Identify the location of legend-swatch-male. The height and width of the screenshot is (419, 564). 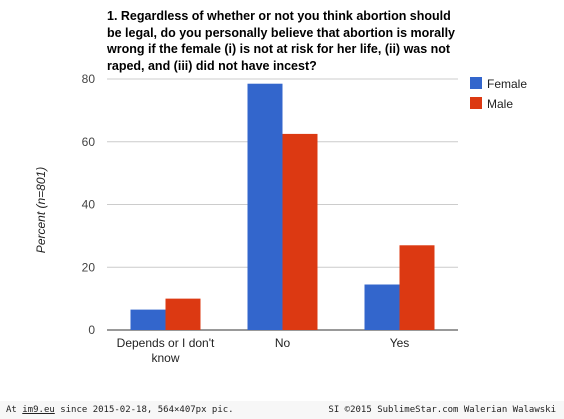
(476, 103).